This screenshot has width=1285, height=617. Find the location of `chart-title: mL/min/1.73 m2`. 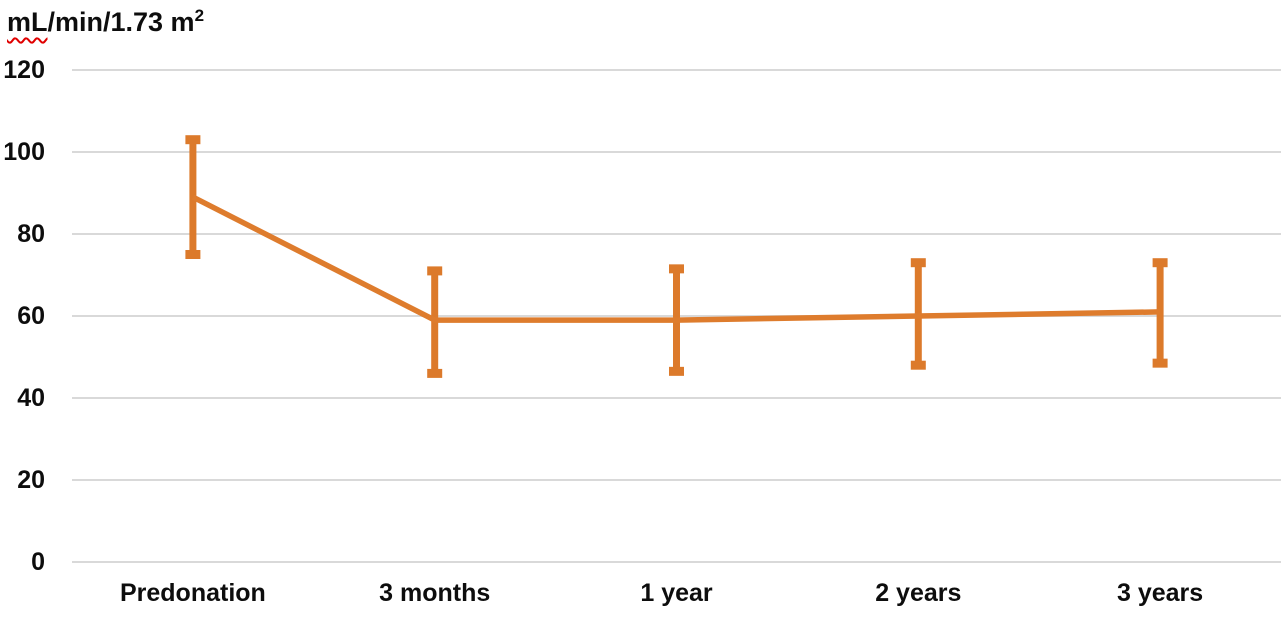

chart-title: mL/min/1.73 m2 is located at coordinates (105, 22).